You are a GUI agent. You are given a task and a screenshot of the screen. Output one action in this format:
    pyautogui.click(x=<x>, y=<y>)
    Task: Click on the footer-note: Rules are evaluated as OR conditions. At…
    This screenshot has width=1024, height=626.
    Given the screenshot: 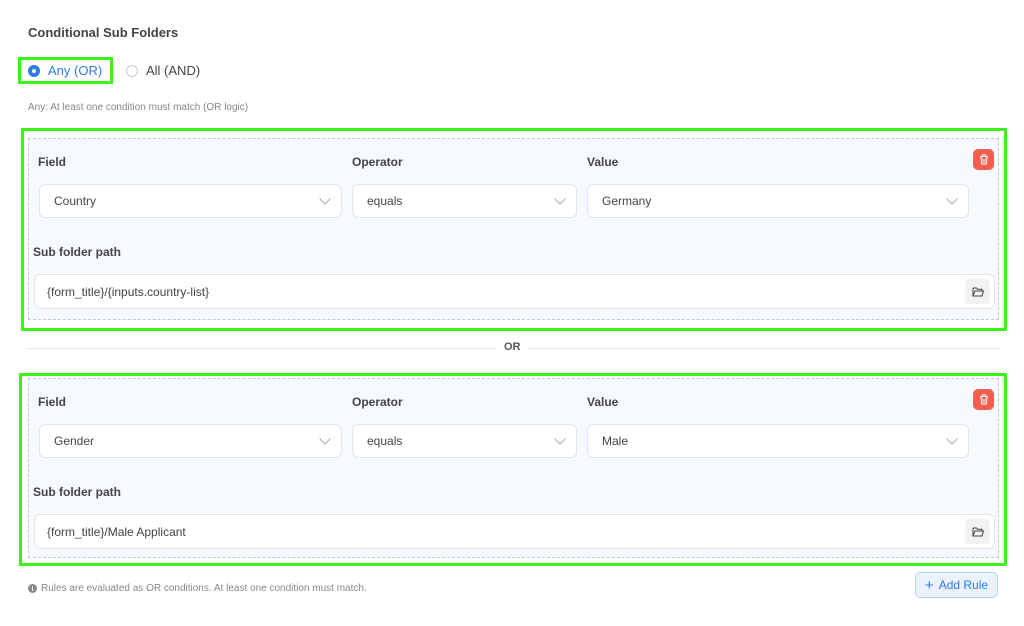 What is the action you would take?
    pyautogui.click(x=197, y=588)
    